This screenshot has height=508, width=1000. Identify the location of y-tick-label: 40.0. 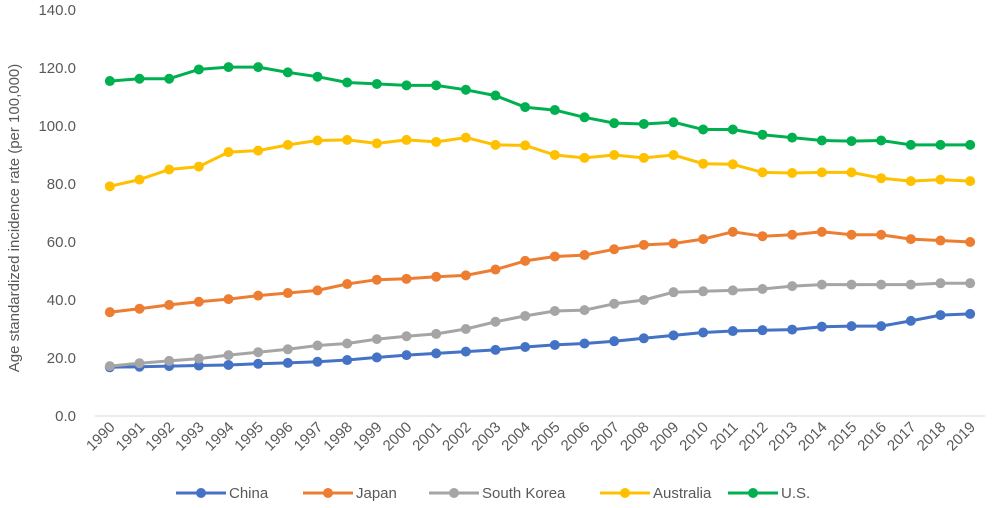
(61, 300).